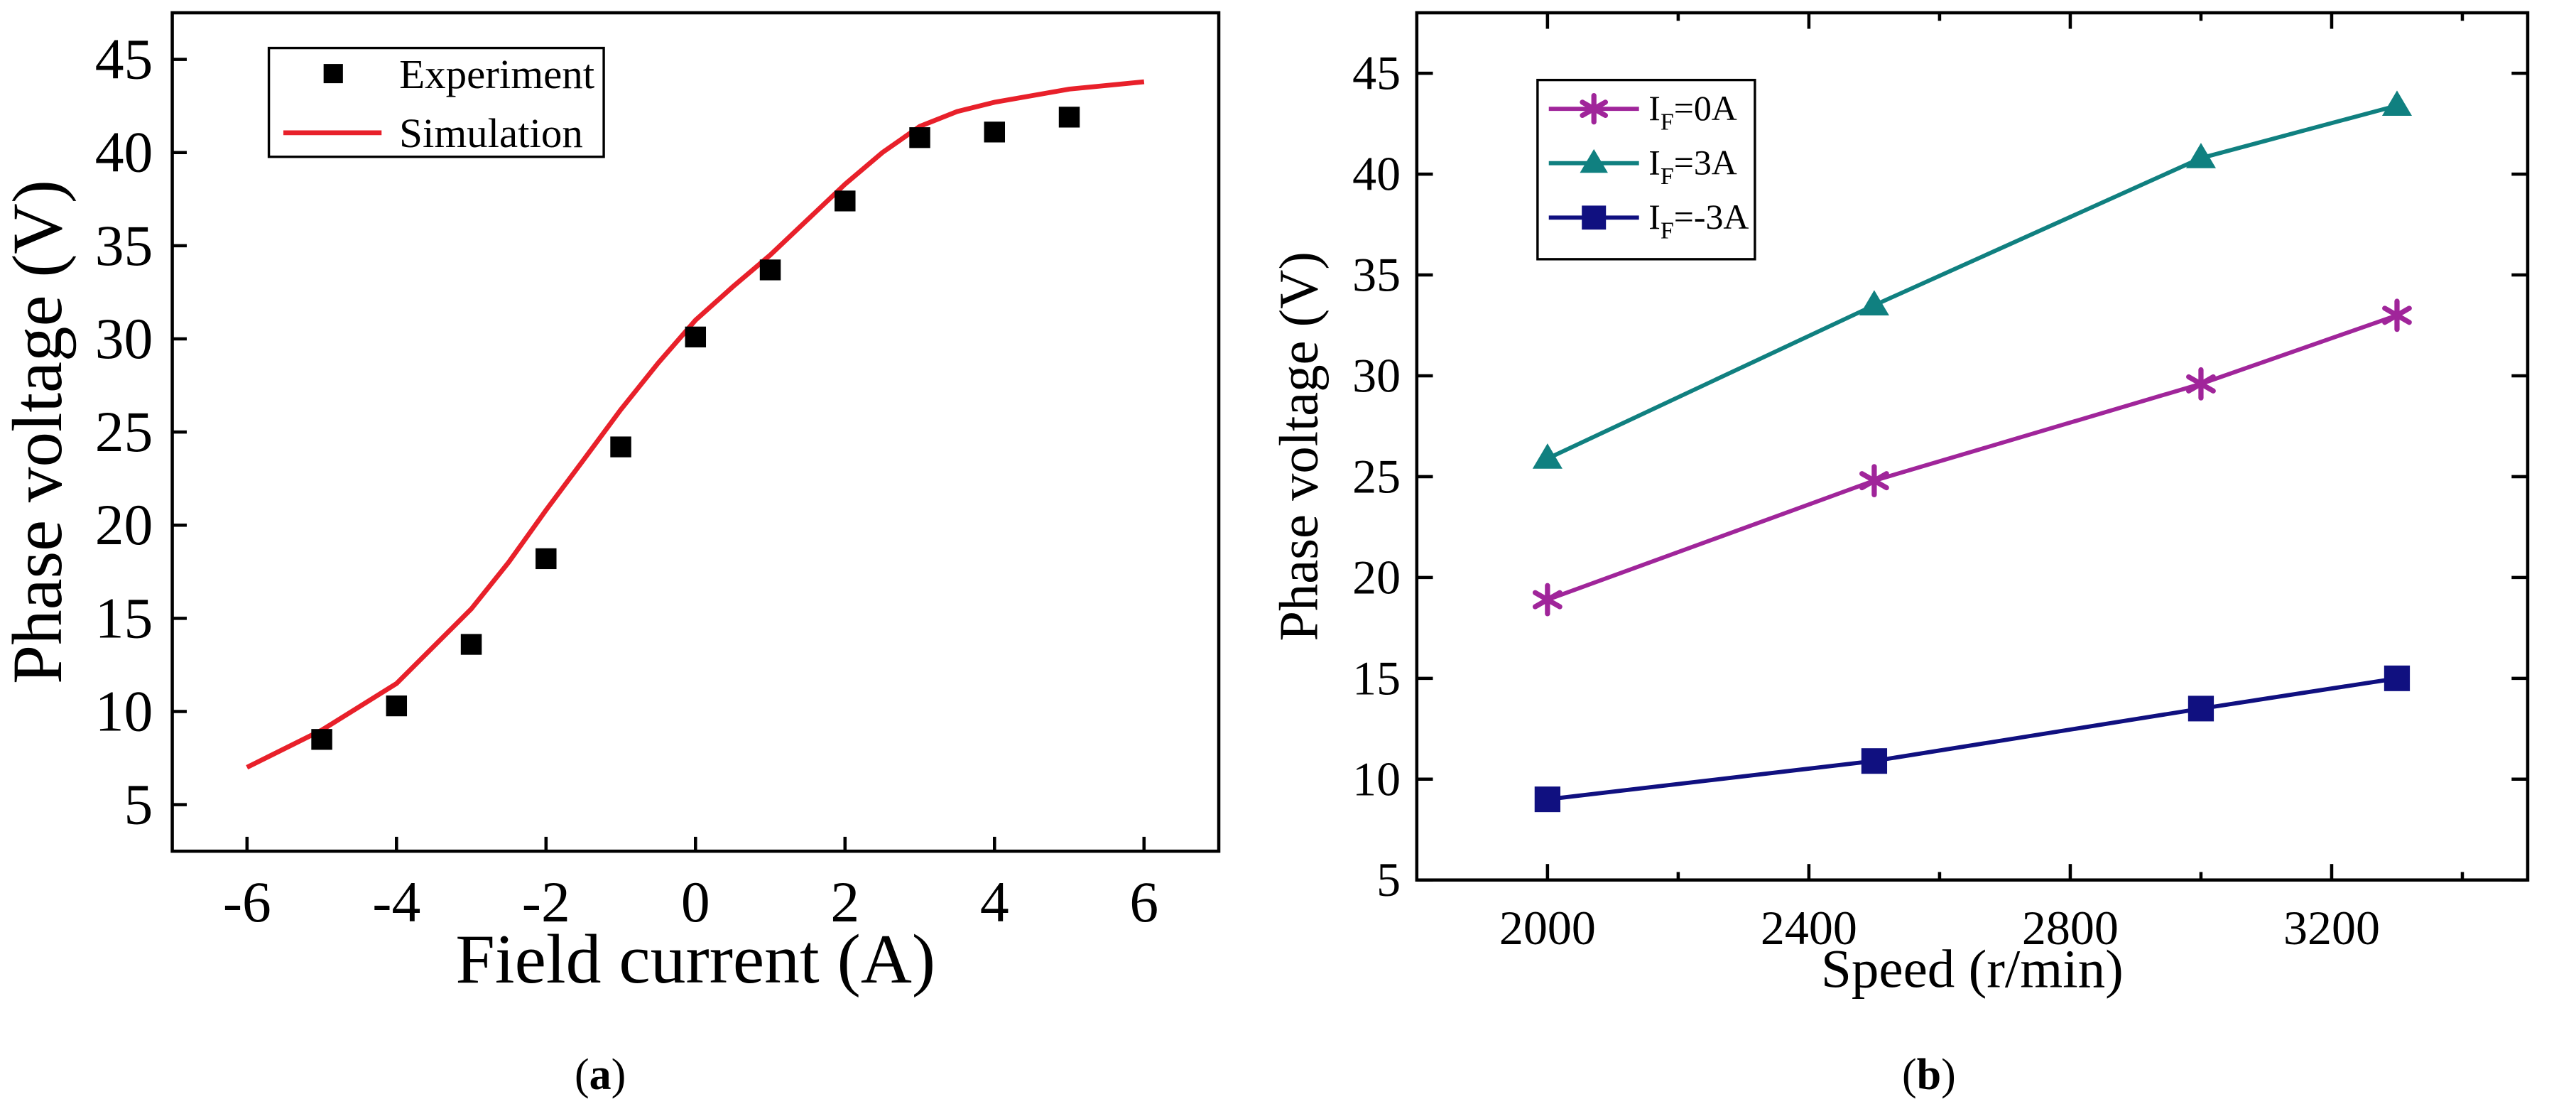  Describe the element at coordinates (491, 133) in the screenshot. I see `legend-simulation-label: Simulation` at that location.